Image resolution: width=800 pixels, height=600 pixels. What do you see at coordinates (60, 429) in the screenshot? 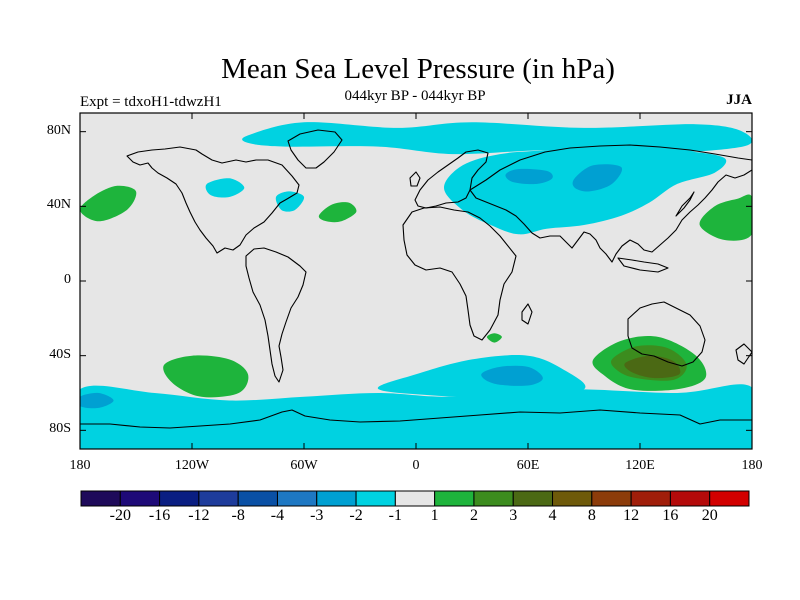
I see `y-tick-label: 80S` at bounding box center [60, 429].